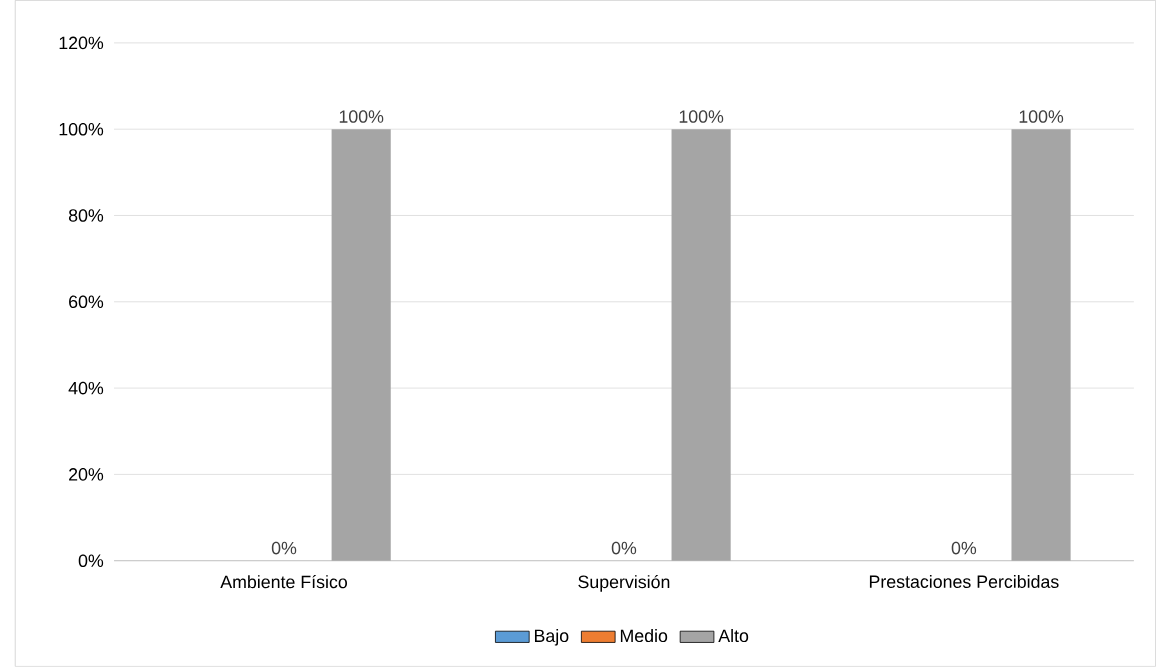 The height and width of the screenshot is (667, 1156). What do you see at coordinates (86, 215) in the screenshot?
I see `y-tick-label: 80%` at bounding box center [86, 215].